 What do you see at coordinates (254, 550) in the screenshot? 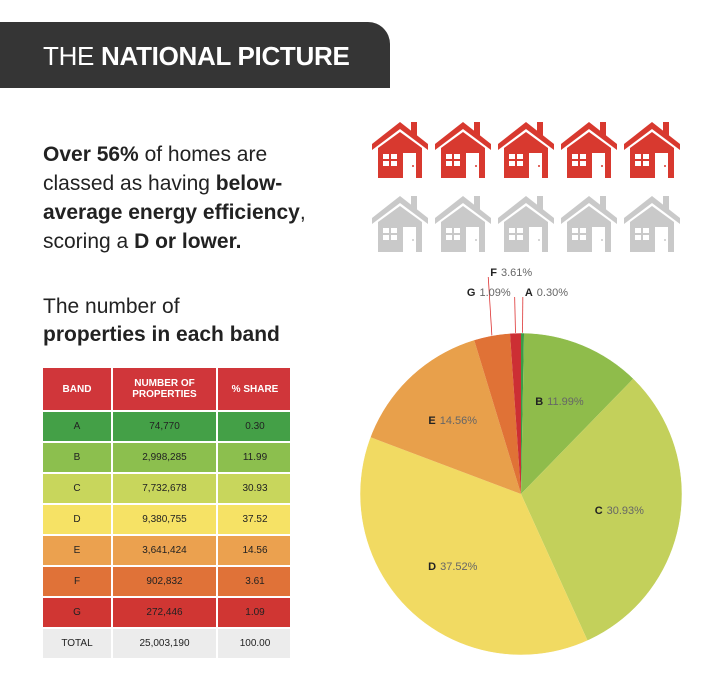
I see `table-cell: 14.56` at bounding box center [254, 550].